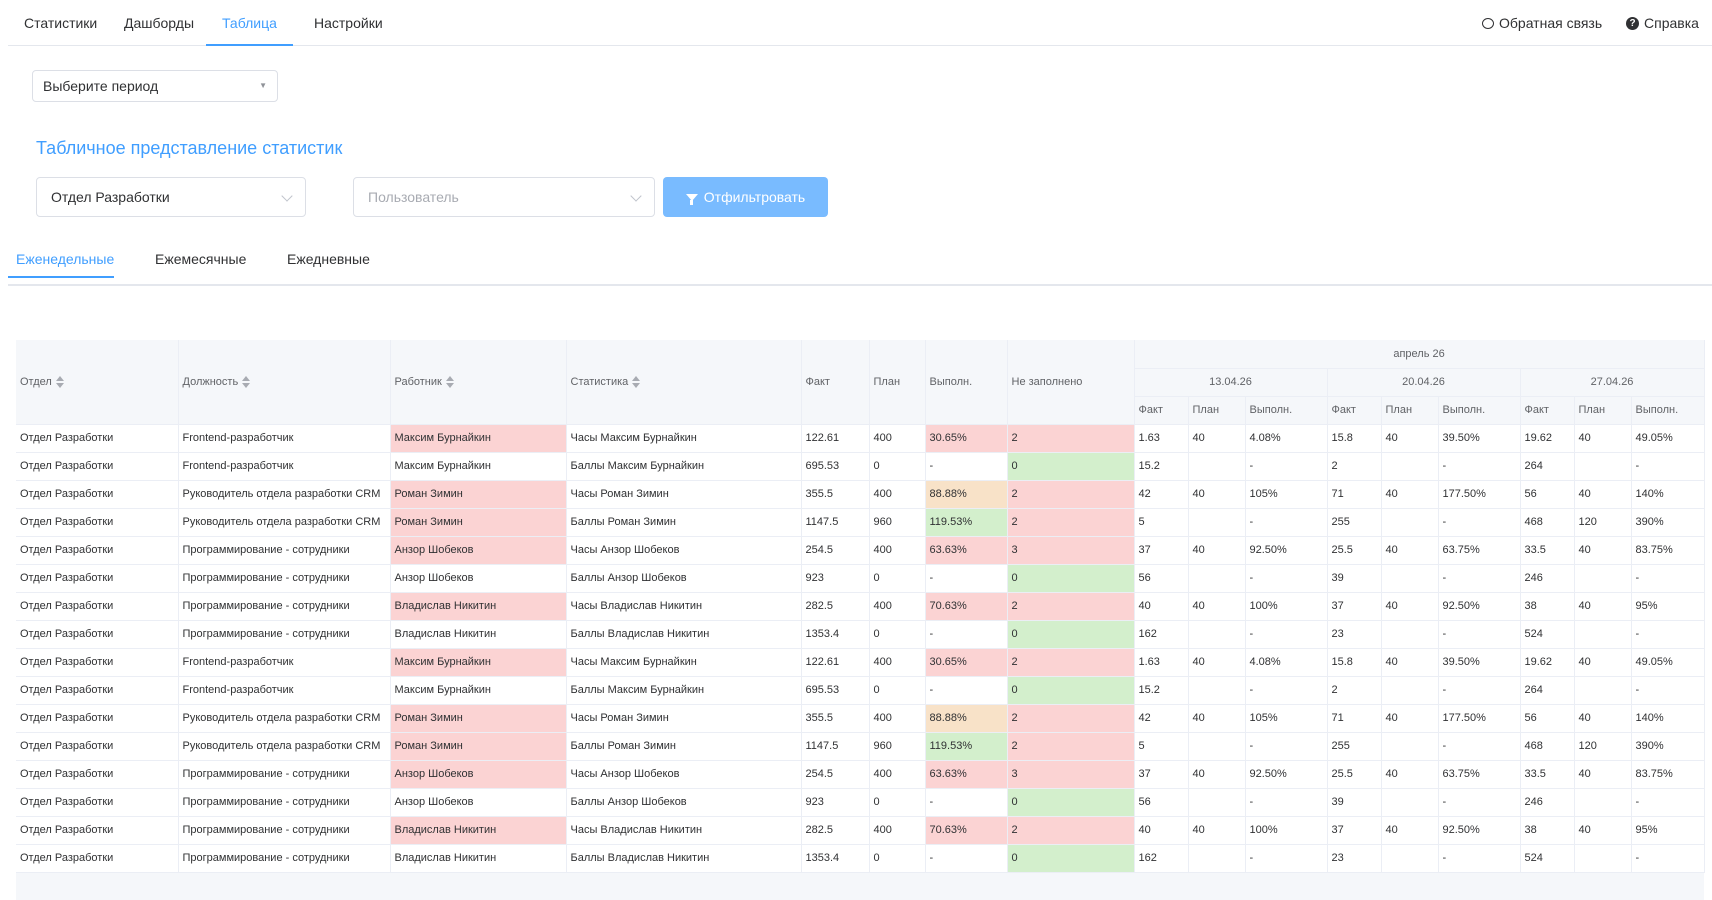 The width and height of the screenshot is (1712, 900). Describe the element at coordinates (159, 23) in the screenshot. I see `nav-item-dashboards: Дашборды` at that location.